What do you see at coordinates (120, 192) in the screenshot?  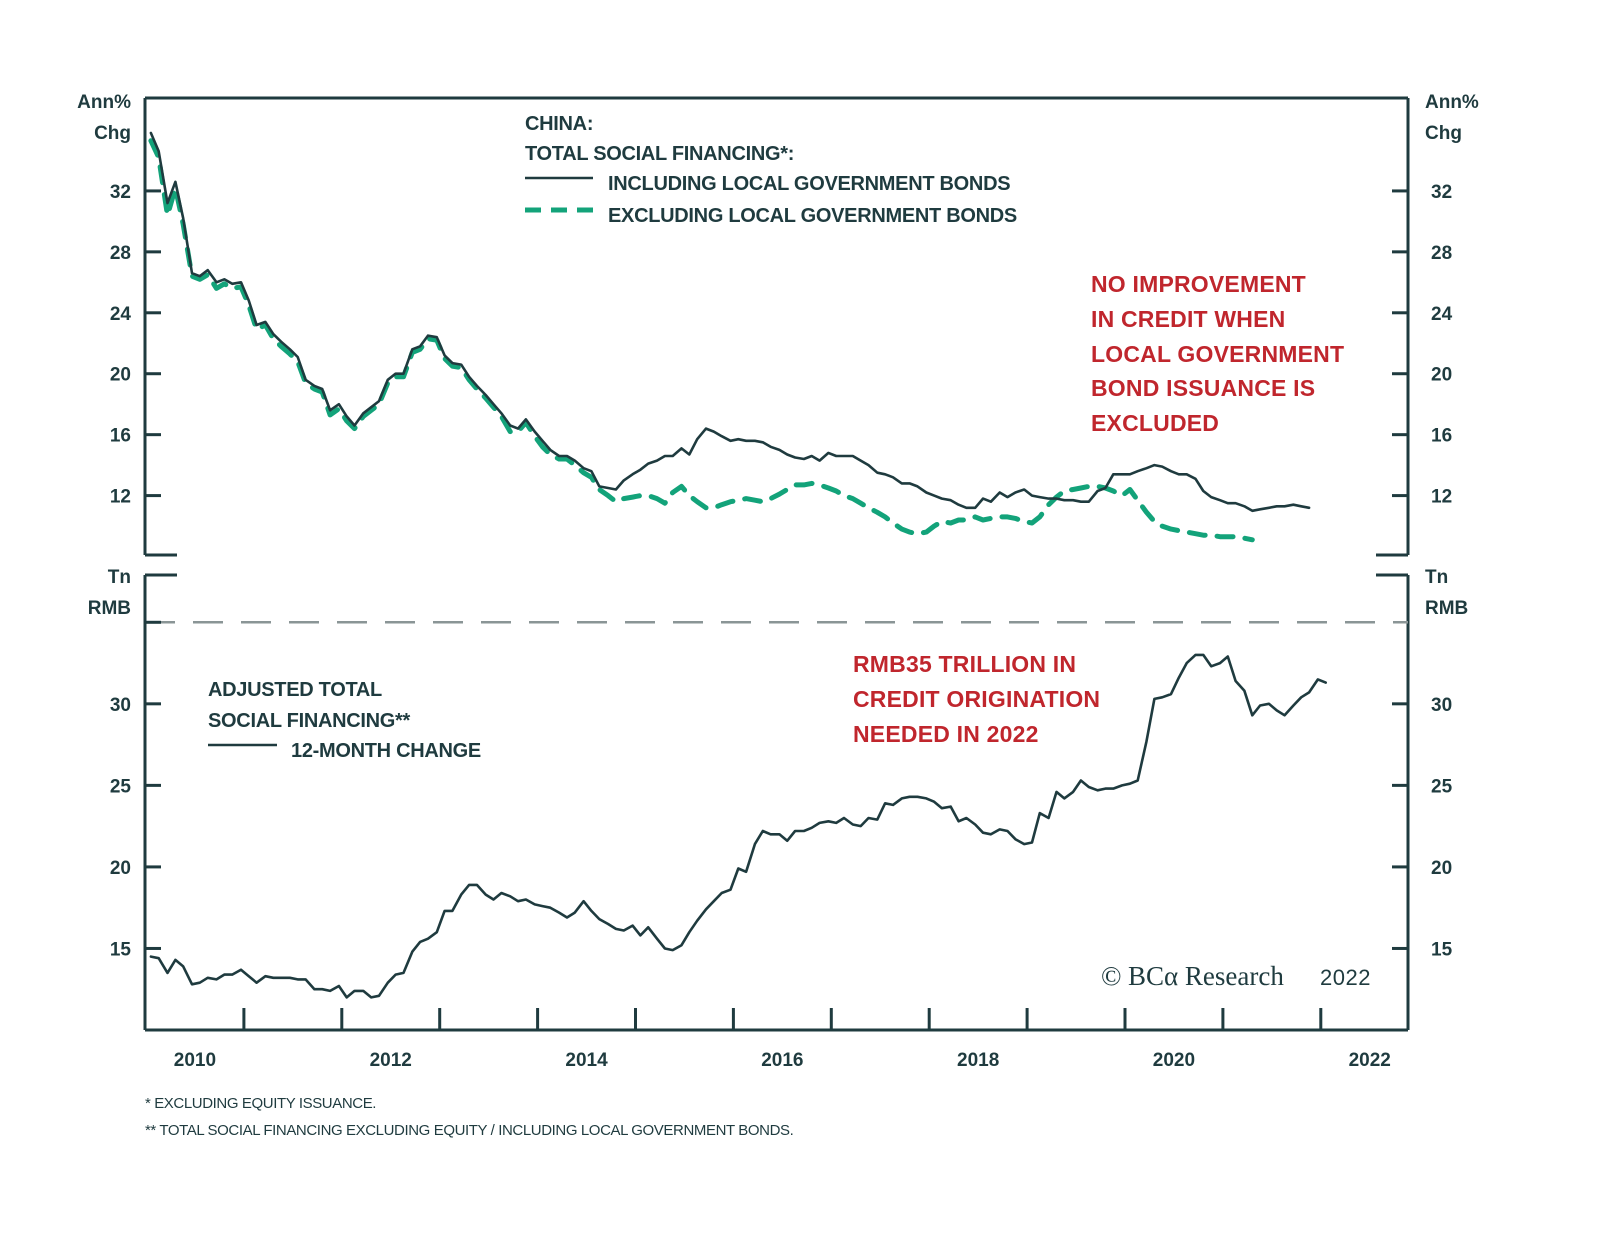 I see `y-tick-label-left: 32` at bounding box center [120, 192].